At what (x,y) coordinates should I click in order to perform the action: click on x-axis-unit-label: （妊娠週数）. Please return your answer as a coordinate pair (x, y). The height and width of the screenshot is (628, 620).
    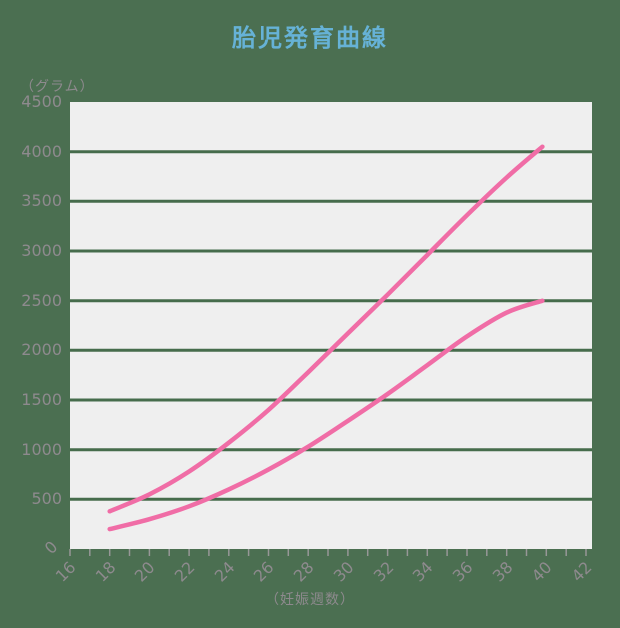
    Looking at the image, I should click on (310, 600).